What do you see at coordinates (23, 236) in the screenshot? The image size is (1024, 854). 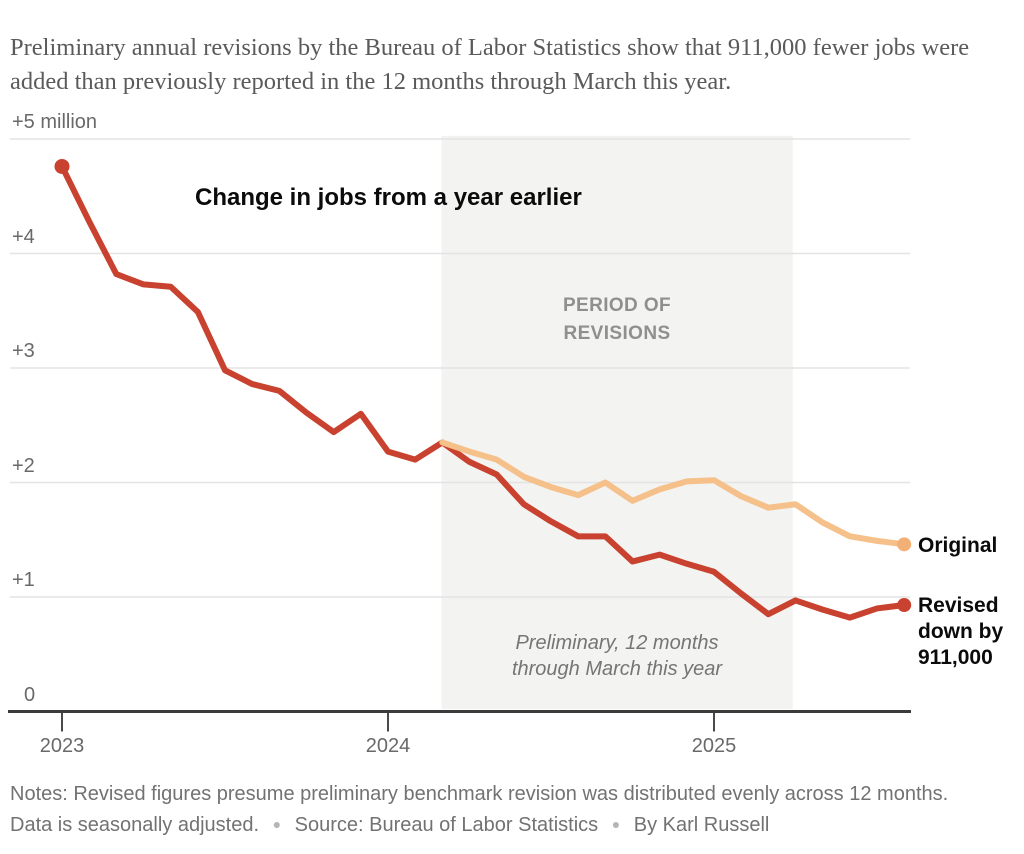 I see `y-tick-label: +4` at bounding box center [23, 236].